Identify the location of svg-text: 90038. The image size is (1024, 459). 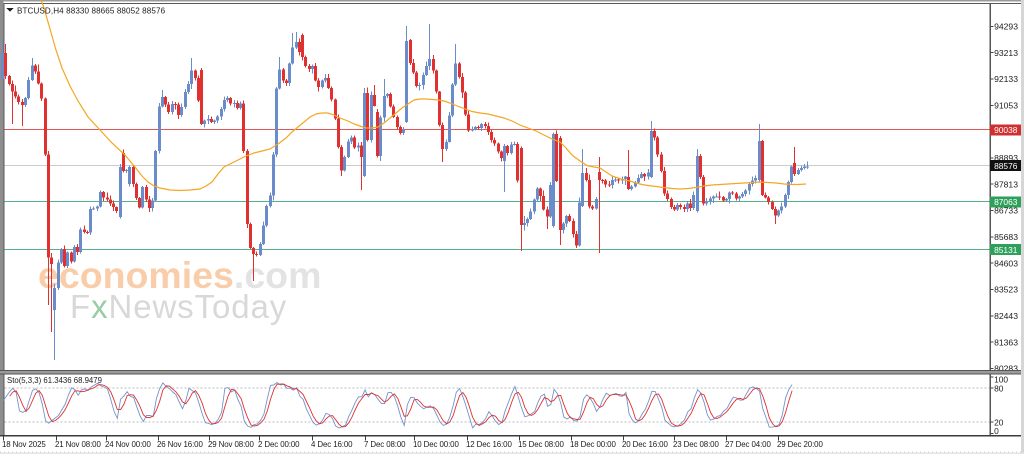
(1006, 130).